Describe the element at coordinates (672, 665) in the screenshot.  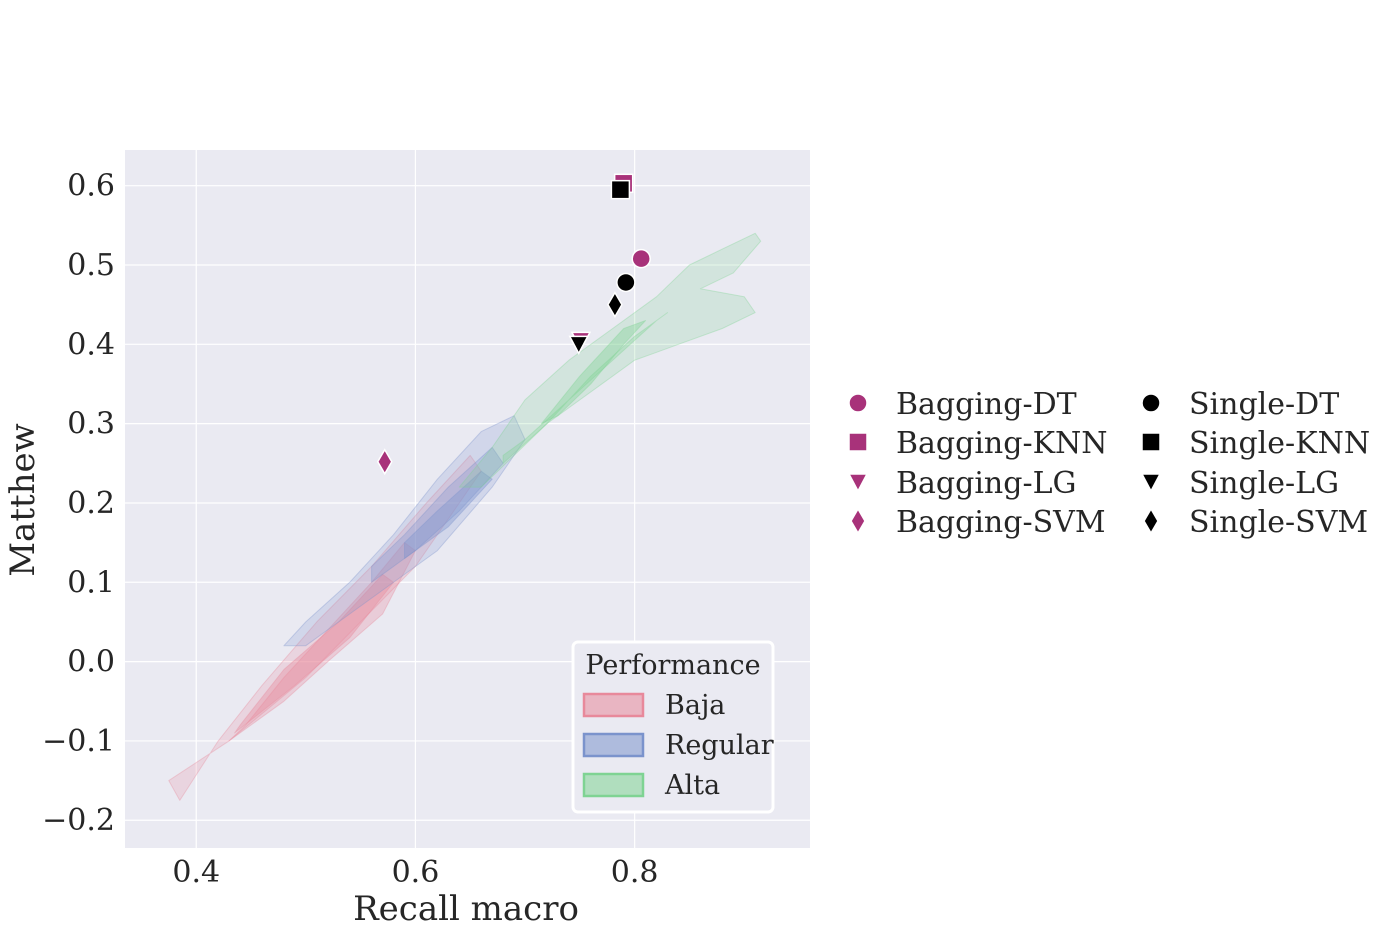
I see `performance-legend-title: Performance` at that location.